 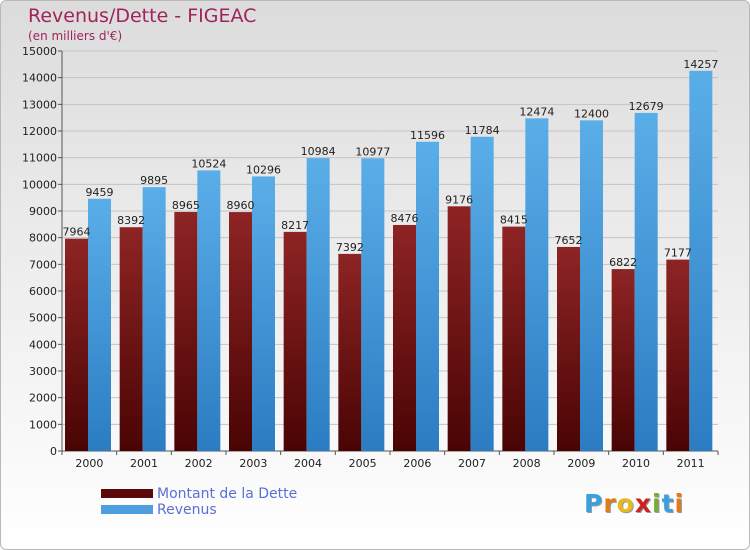 What do you see at coordinates (417, 463) in the screenshot?
I see `x-tick-label: 2006` at bounding box center [417, 463].